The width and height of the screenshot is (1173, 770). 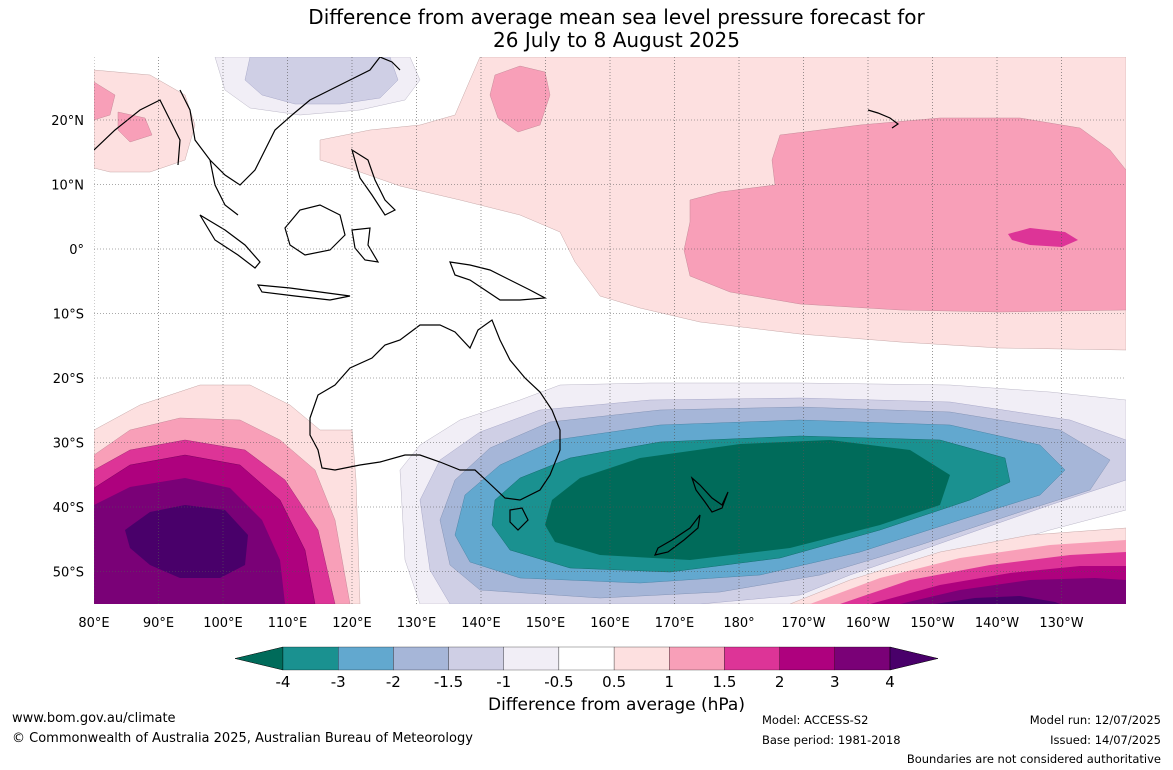 What do you see at coordinates (932, 623) in the screenshot?
I see `longitude-tick-label: 150°W` at bounding box center [932, 623].